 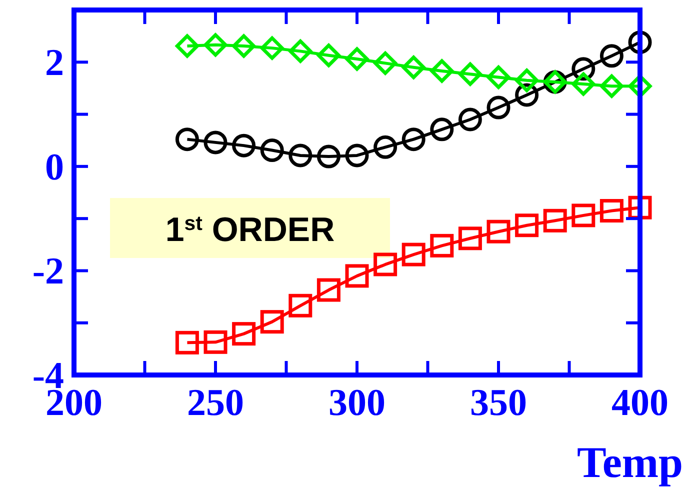 I want to click on y-tick-label: 2, so click(x=54, y=63).